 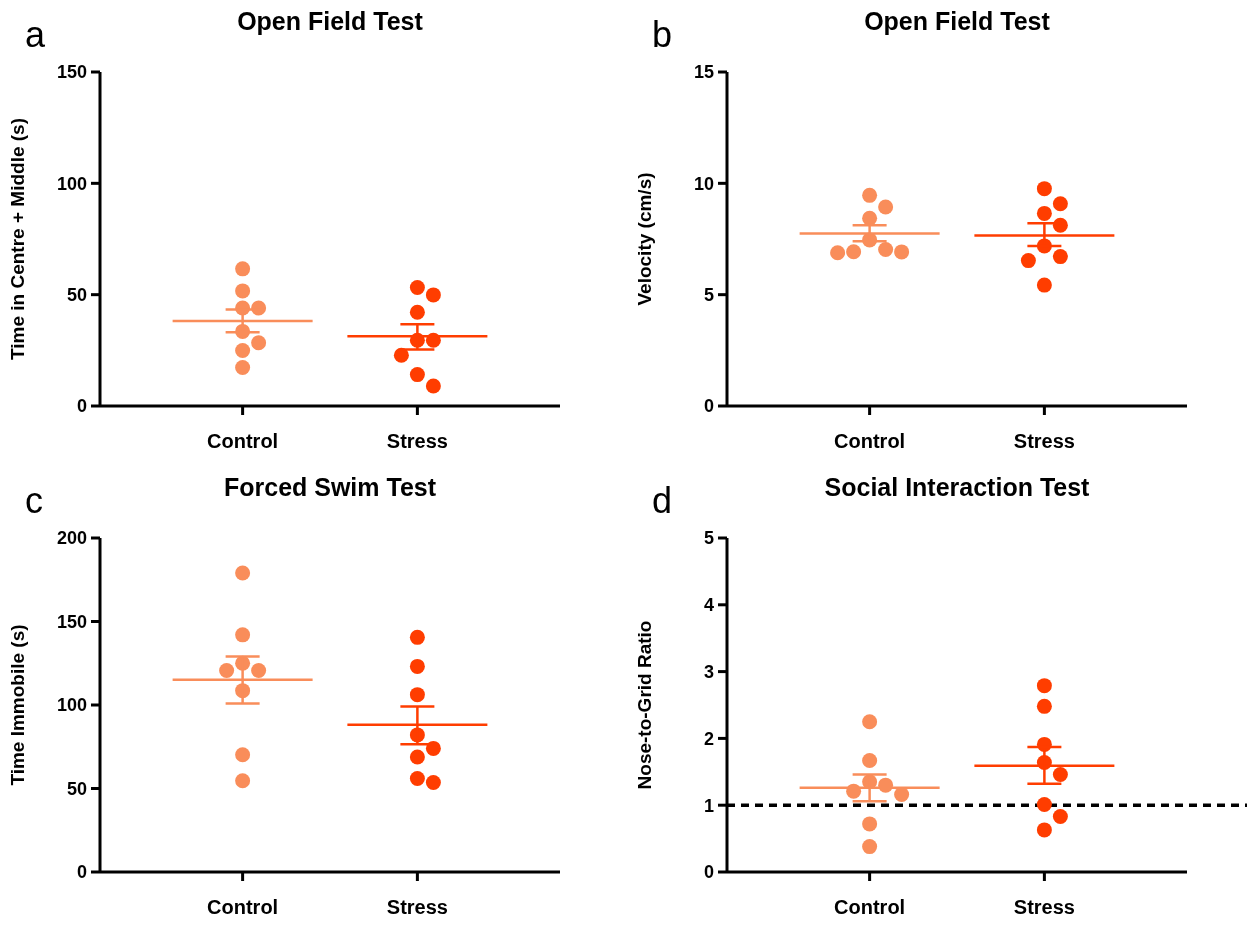 I want to click on y-tick-label: 4, so click(x=708, y=605).